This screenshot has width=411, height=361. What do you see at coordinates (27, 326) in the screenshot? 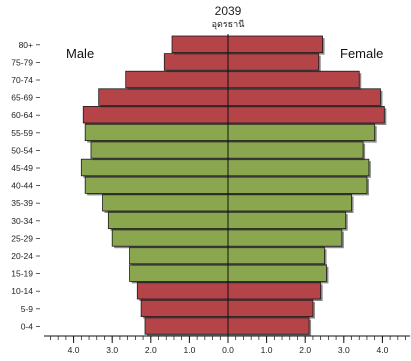
I see `y-tick-label-0-4: 0-4` at bounding box center [27, 326].